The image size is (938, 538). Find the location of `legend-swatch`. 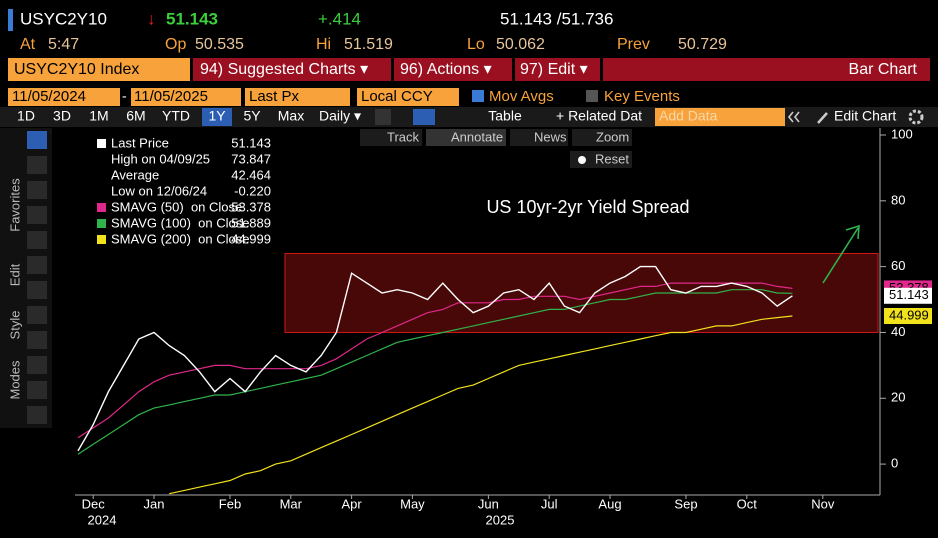

legend-swatch is located at coordinates (101, 239).